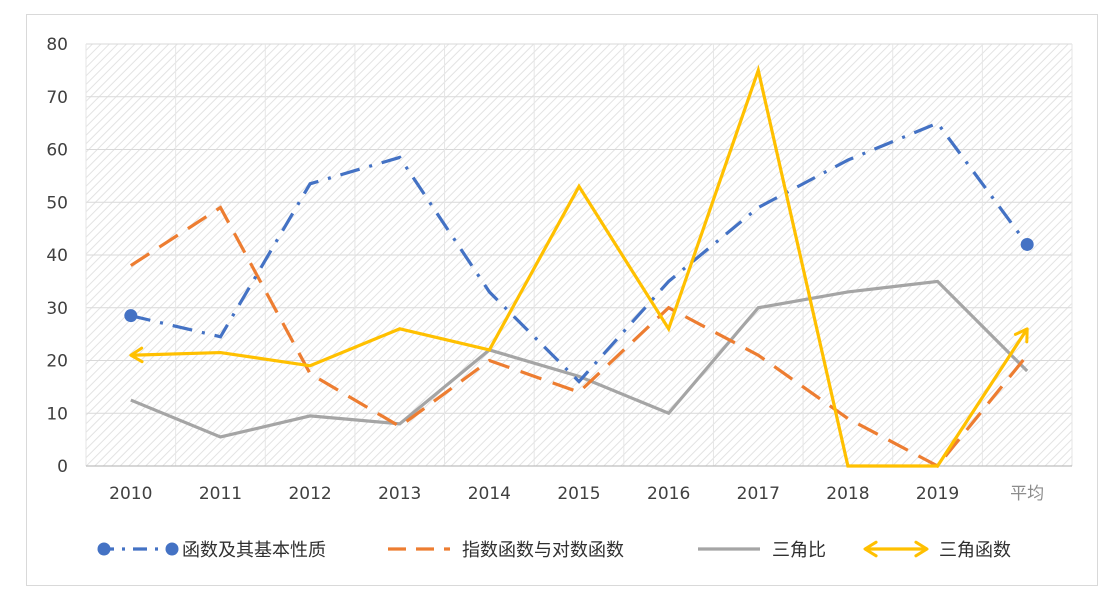 This screenshot has height=606, width=1112. Describe the element at coordinates (578, 494) in the screenshot. I see `x-tick-label: 2015` at that location.